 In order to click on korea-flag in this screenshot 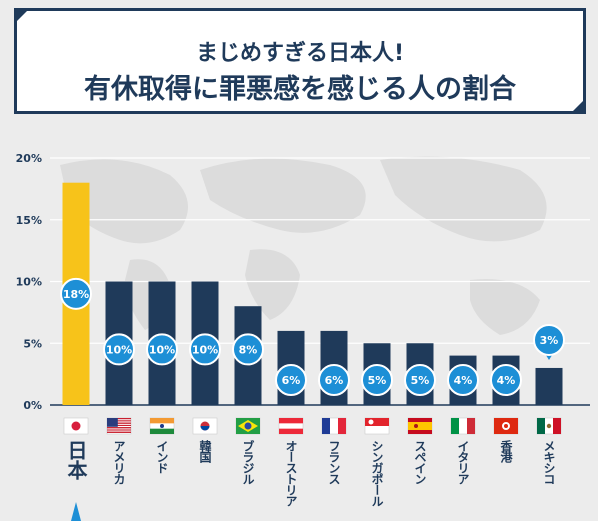, I will do `click(205, 426)`.